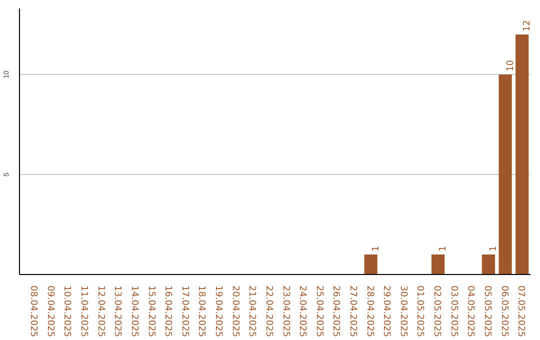 Image resolution: width=540 pixels, height=340 pixels. Describe the element at coordinates (235, 312) in the screenshot. I see `x-tick-label: 20.04.2025` at that location.